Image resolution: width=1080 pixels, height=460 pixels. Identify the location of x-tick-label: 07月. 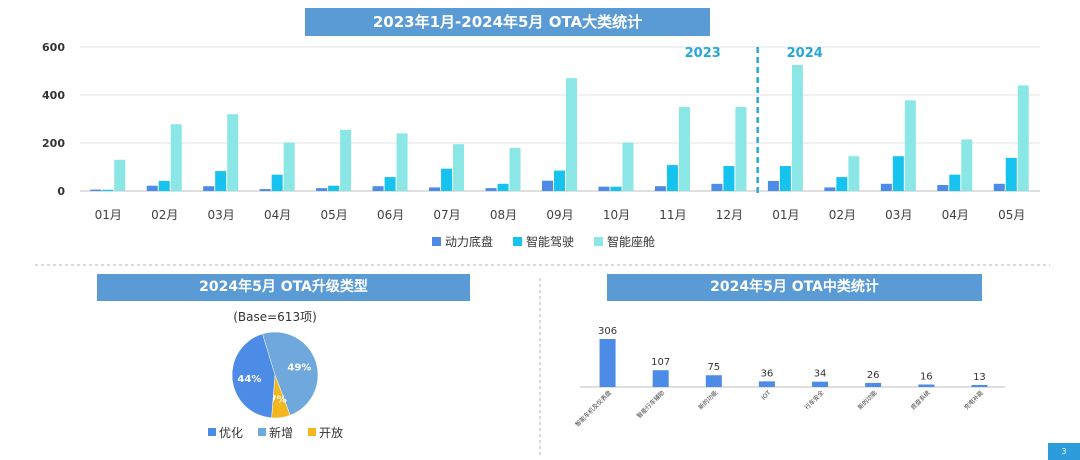
(446, 215).